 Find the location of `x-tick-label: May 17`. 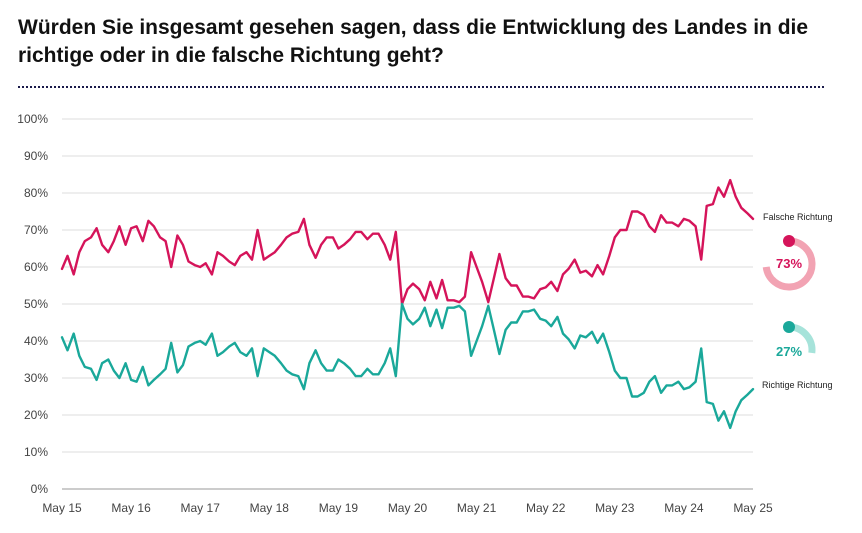

x-tick-label: May 17 is located at coordinates (201, 508).